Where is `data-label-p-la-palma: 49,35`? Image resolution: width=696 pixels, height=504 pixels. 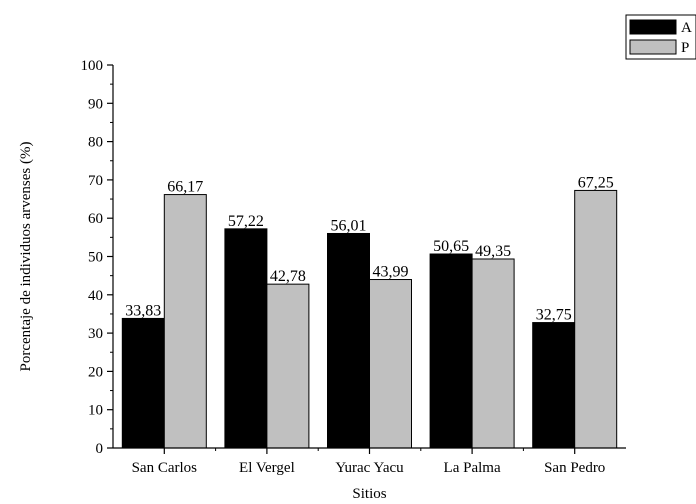
data-label-p-la-palma: 49,35 is located at coordinates (493, 251).